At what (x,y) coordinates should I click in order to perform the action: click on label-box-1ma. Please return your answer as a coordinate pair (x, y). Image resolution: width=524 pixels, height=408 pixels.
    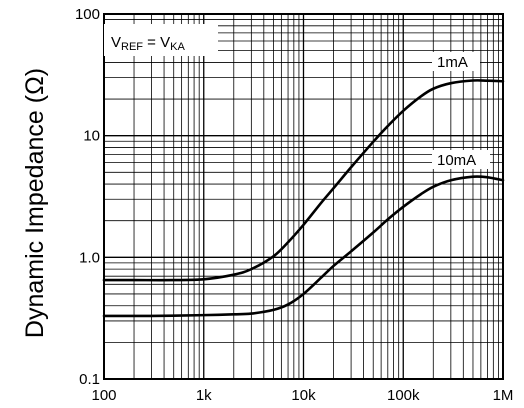
    Looking at the image, I should click on (456, 61).